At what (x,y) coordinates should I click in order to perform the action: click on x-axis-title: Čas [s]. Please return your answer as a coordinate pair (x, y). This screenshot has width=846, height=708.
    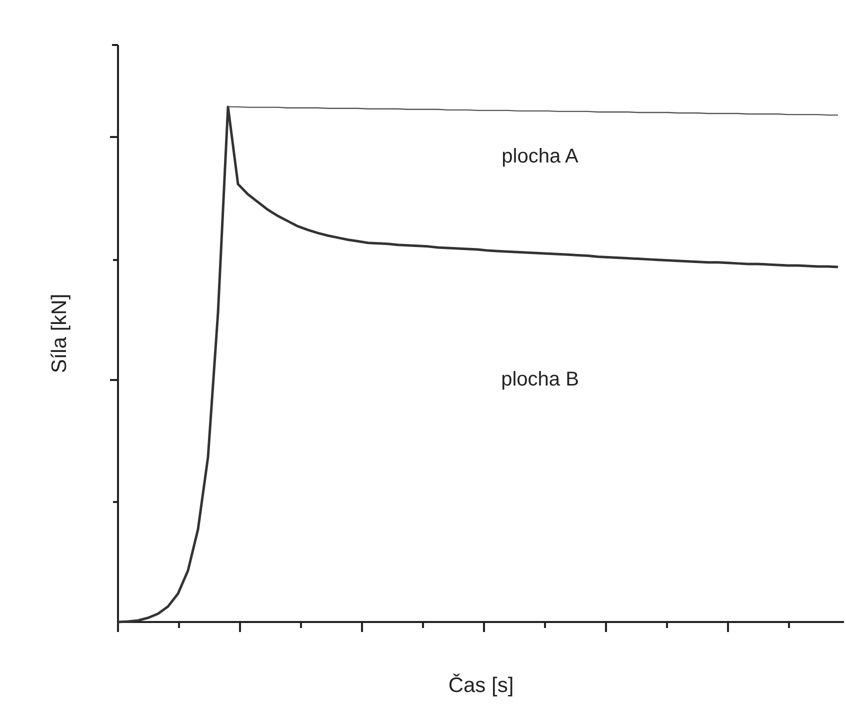
    Looking at the image, I should click on (481, 685).